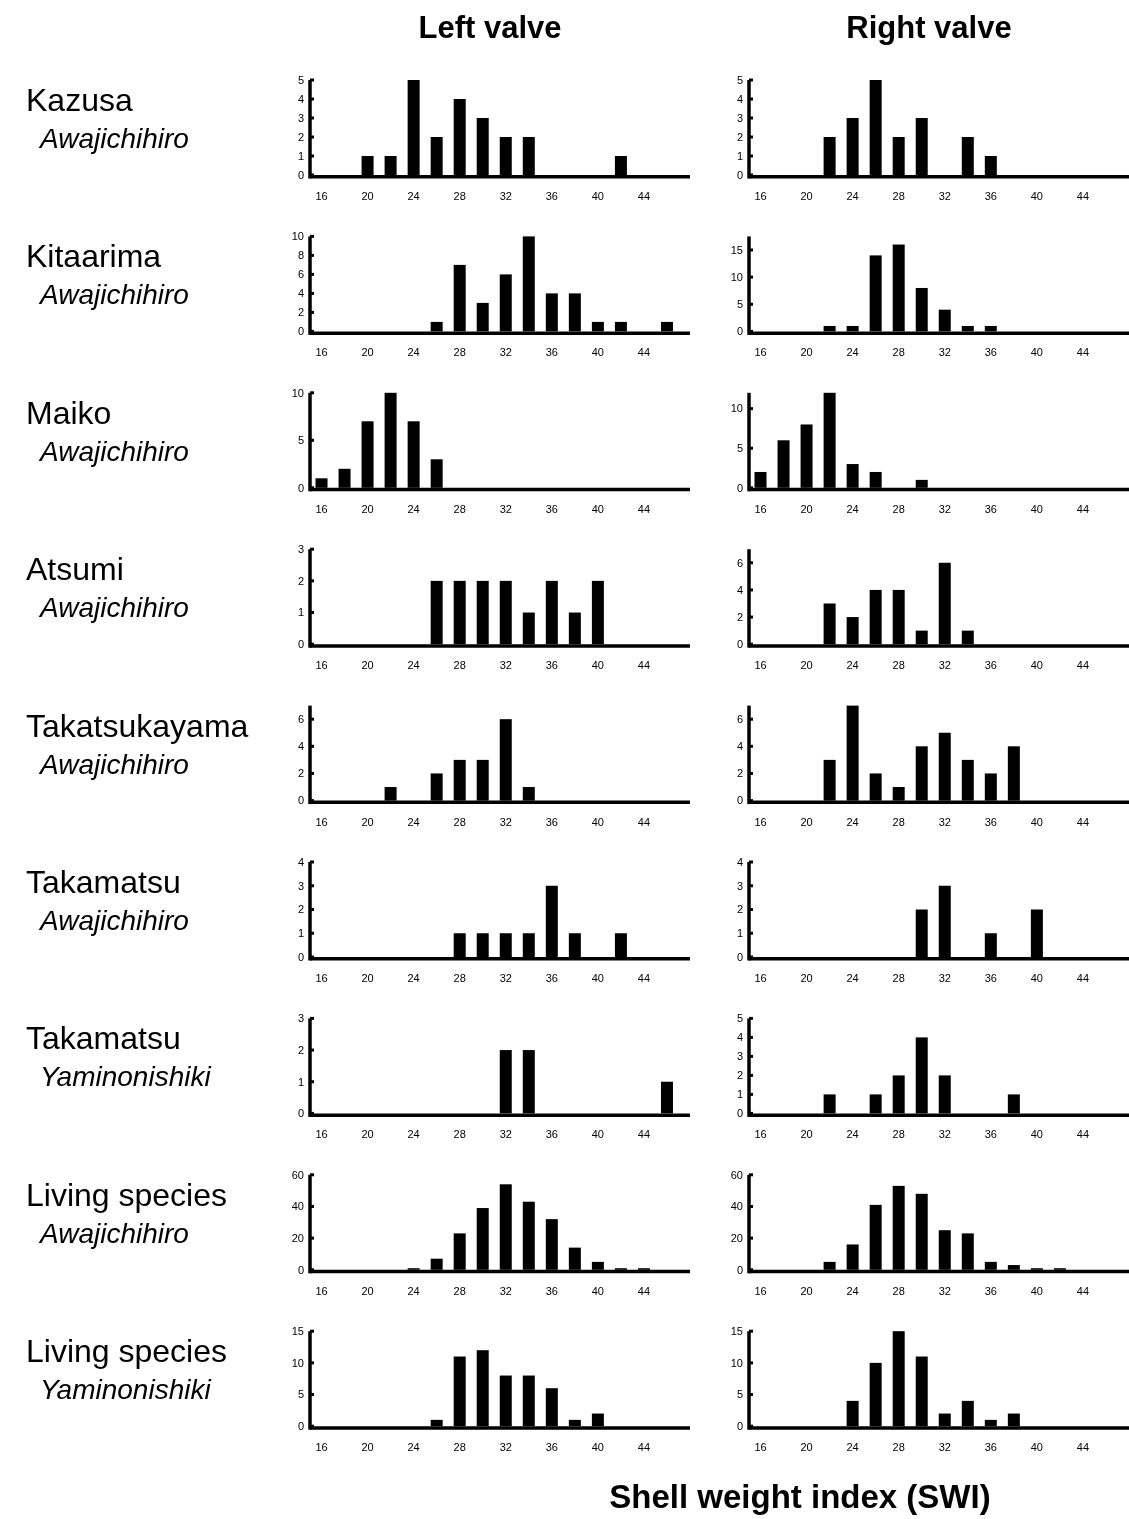  Describe the element at coordinates (929, 27) in the screenshot. I see `text: Right valve` at that location.